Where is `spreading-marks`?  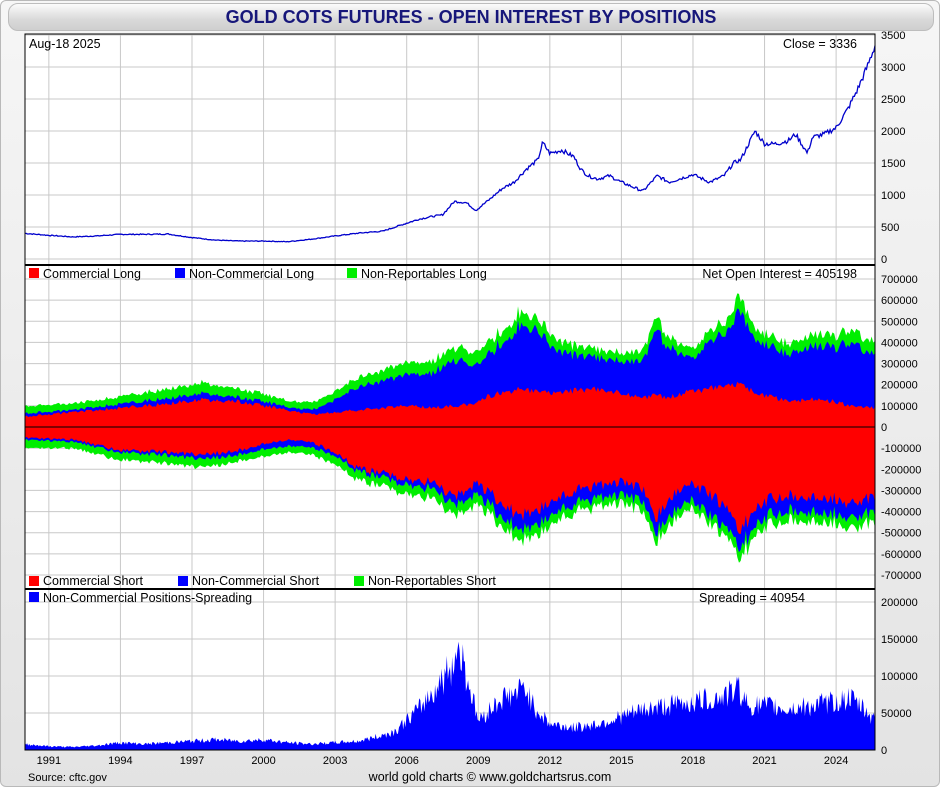
spreading-marks is located at coordinates (450, 695).